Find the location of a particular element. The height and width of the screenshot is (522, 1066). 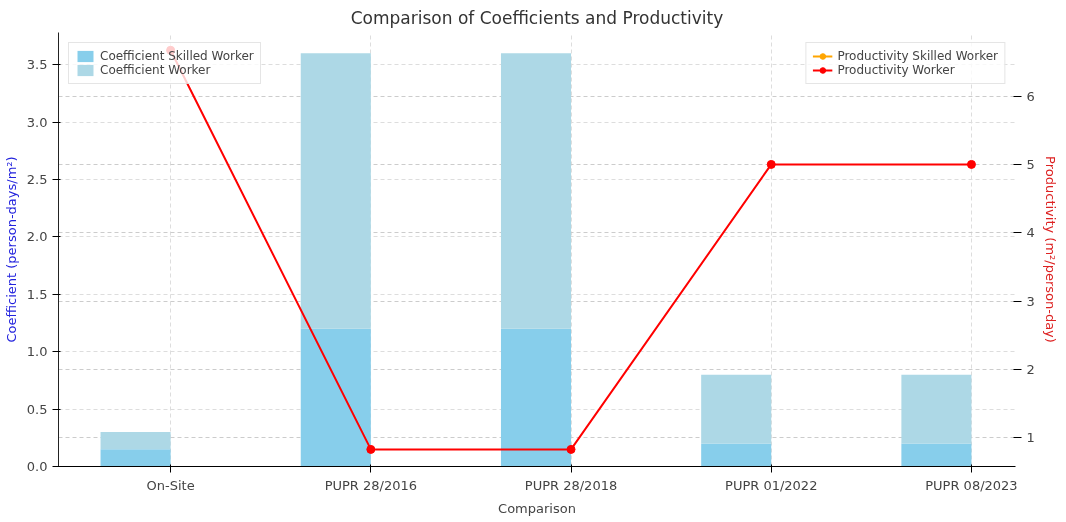

x-tick-label: On-Site is located at coordinates (170, 485).